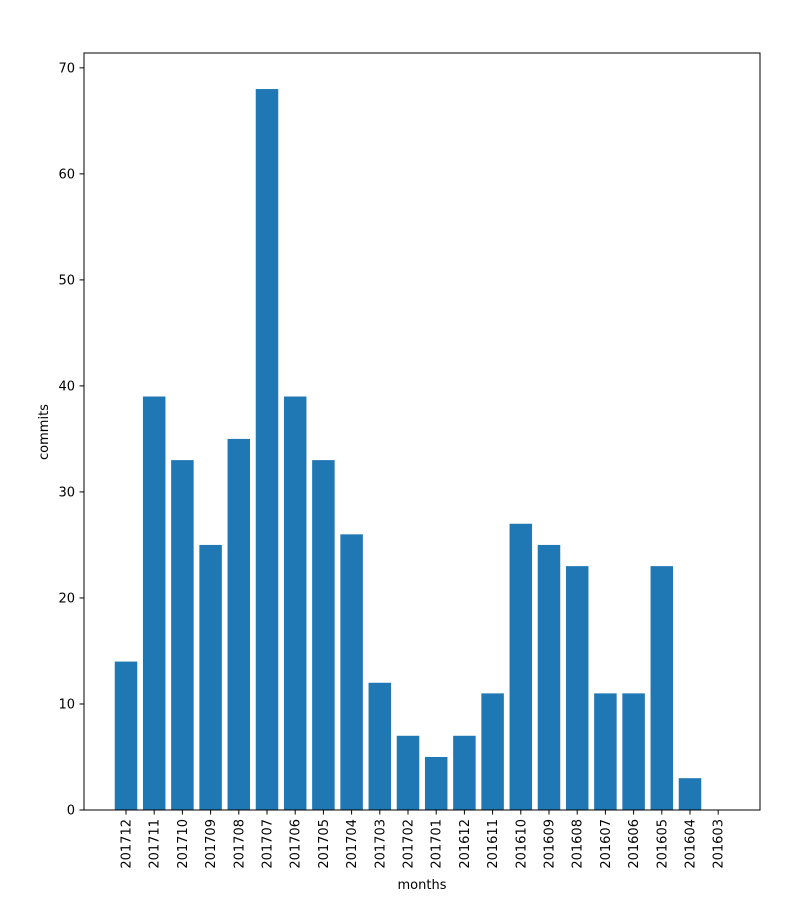 The height and width of the screenshot is (903, 805). I want to click on y-tick-label: 10, so click(66, 704).